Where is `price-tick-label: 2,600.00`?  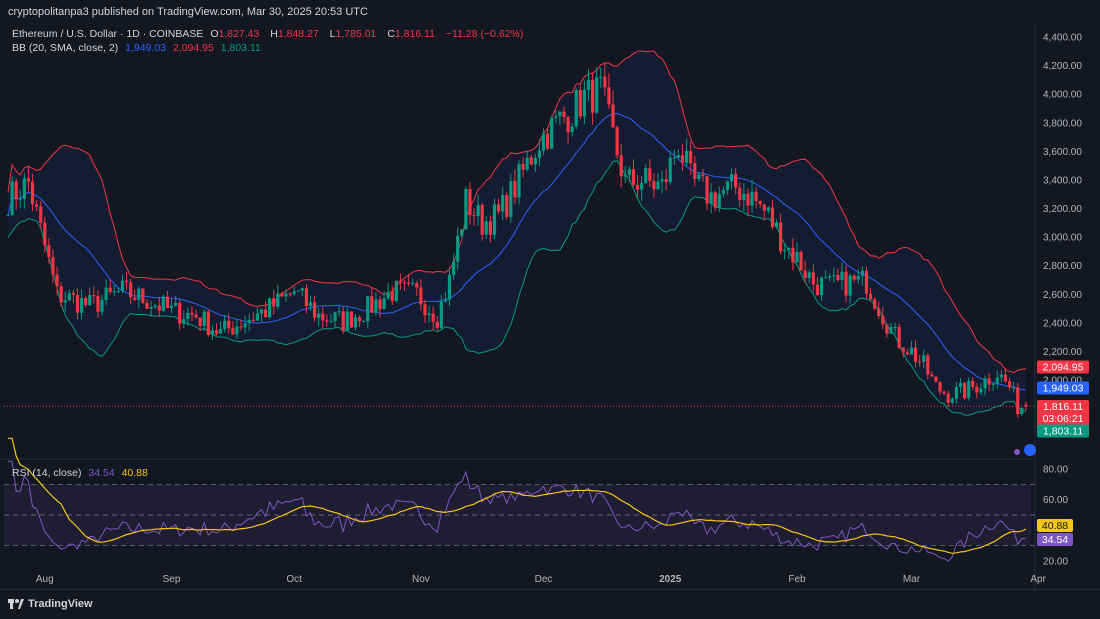 price-tick-label: 2,600.00 is located at coordinates (1062, 295).